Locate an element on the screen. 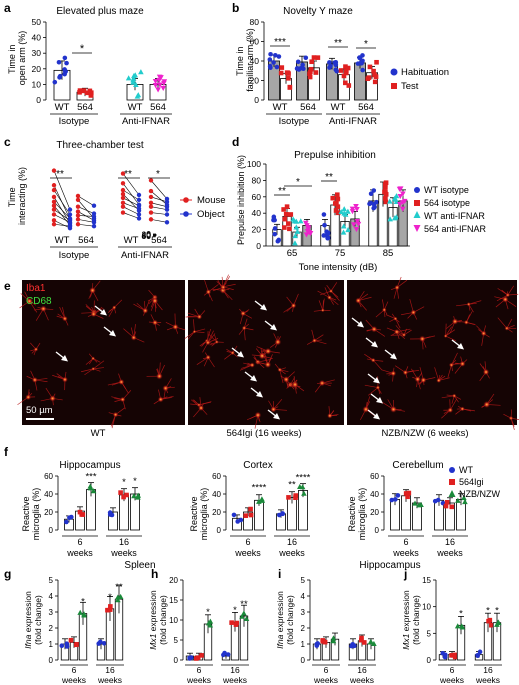 This screenshot has width=519, height=685. y-axis-label: Mx1 expression(fold change) is located at coordinates (411, 620).